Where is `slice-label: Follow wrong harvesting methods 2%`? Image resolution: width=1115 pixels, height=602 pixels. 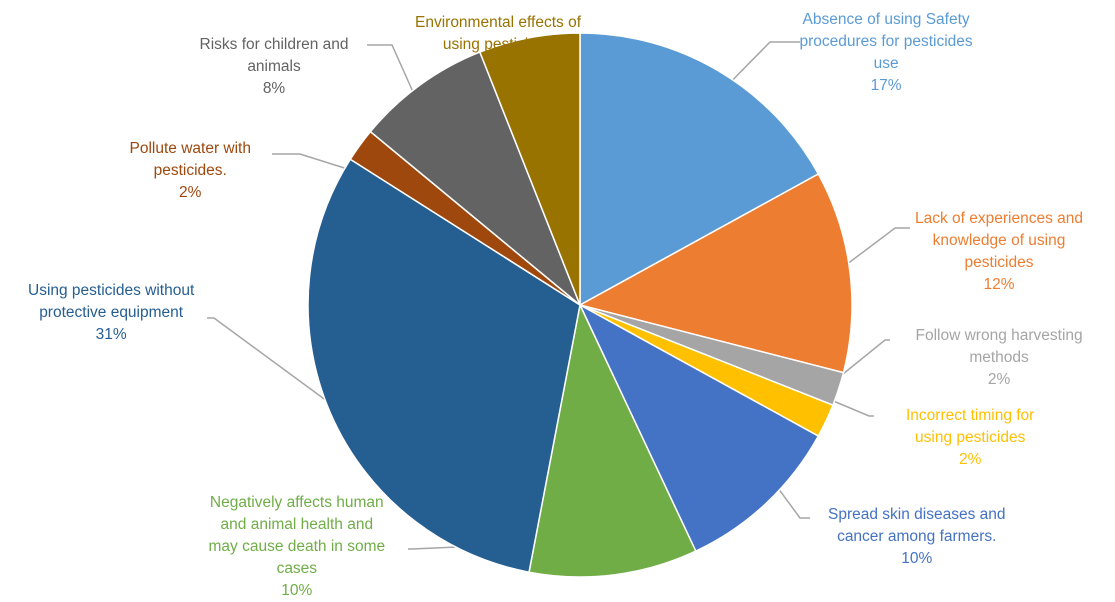 slice-label: Follow wrong harvesting methods 2% is located at coordinates (999, 358).